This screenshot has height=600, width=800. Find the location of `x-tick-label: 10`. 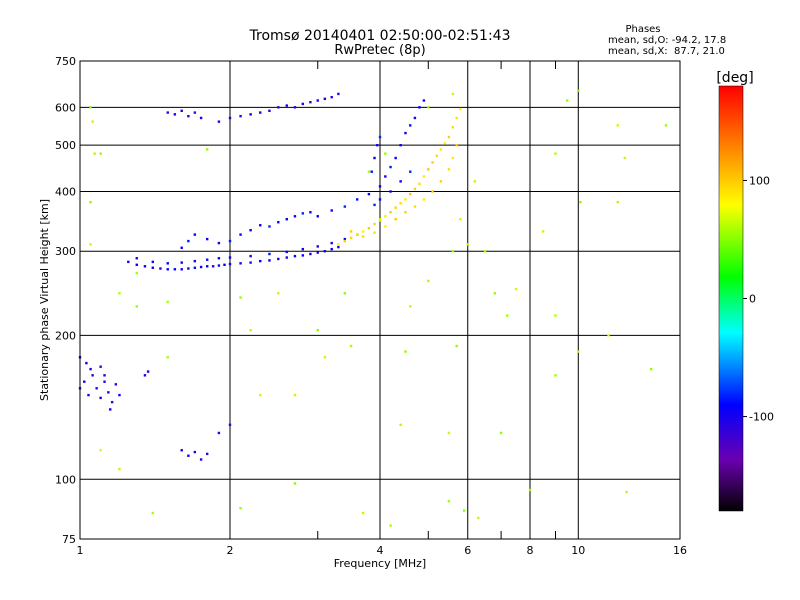

x-tick-label: 10 is located at coordinates (578, 550).